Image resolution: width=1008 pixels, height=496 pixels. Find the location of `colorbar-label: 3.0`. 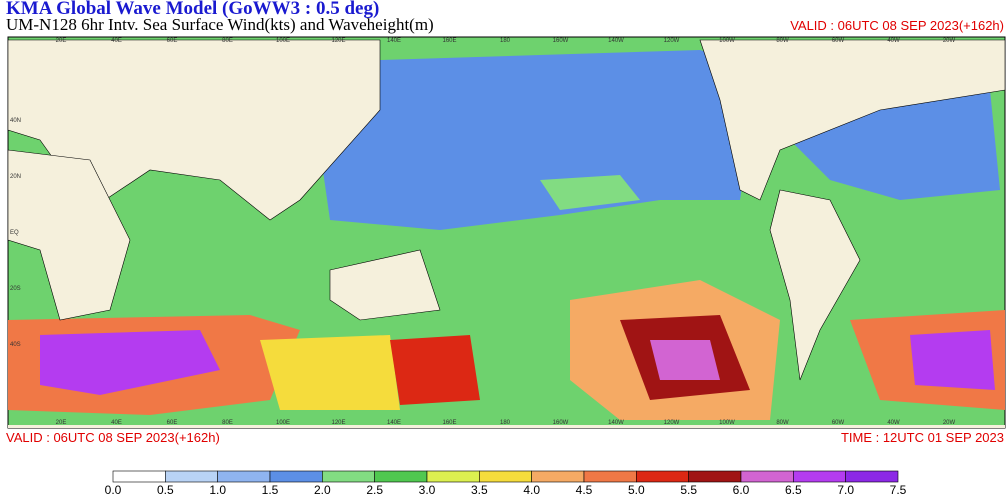

colorbar-label: 3.0 is located at coordinates (427, 489).